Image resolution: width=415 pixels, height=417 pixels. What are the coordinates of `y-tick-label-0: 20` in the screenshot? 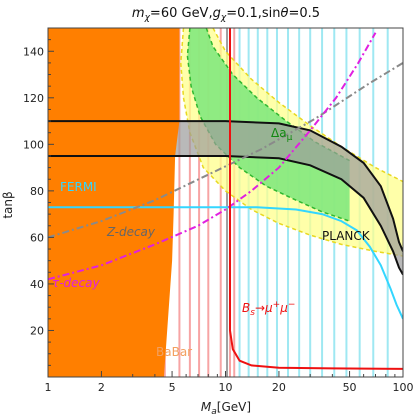 It's located at (37, 330).